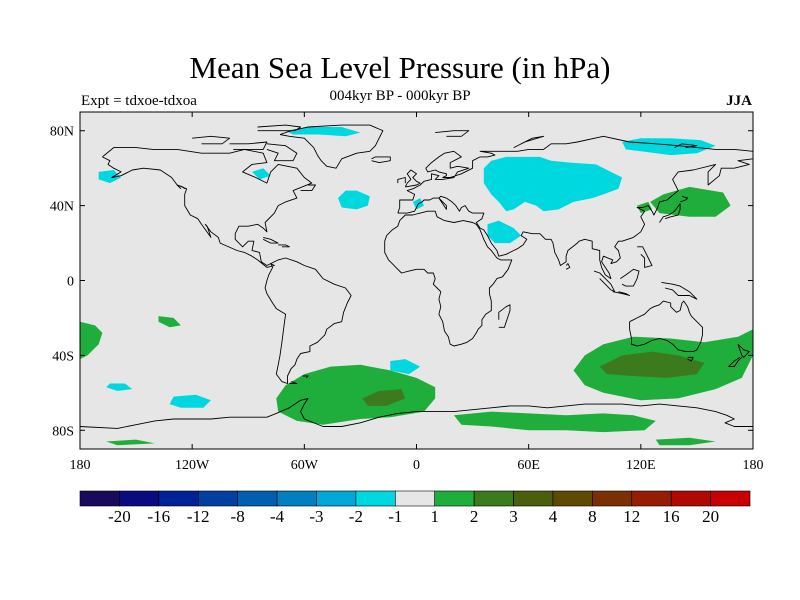 The width and height of the screenshot is (800, 600). What do you see at coordinates (356, 394) in the screenshot?
I see `anomaly-region-southern-ocean-high` at bounding box center [356, 394].